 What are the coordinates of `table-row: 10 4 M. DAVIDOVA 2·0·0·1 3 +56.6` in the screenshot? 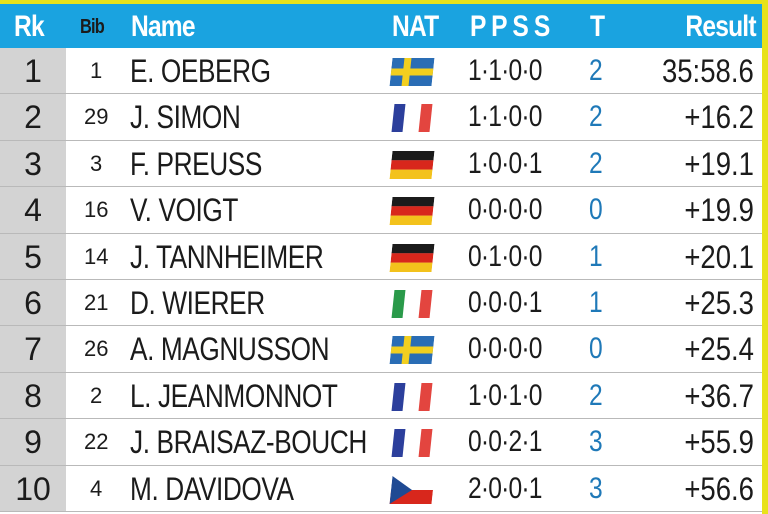 It's located at (381, 488).